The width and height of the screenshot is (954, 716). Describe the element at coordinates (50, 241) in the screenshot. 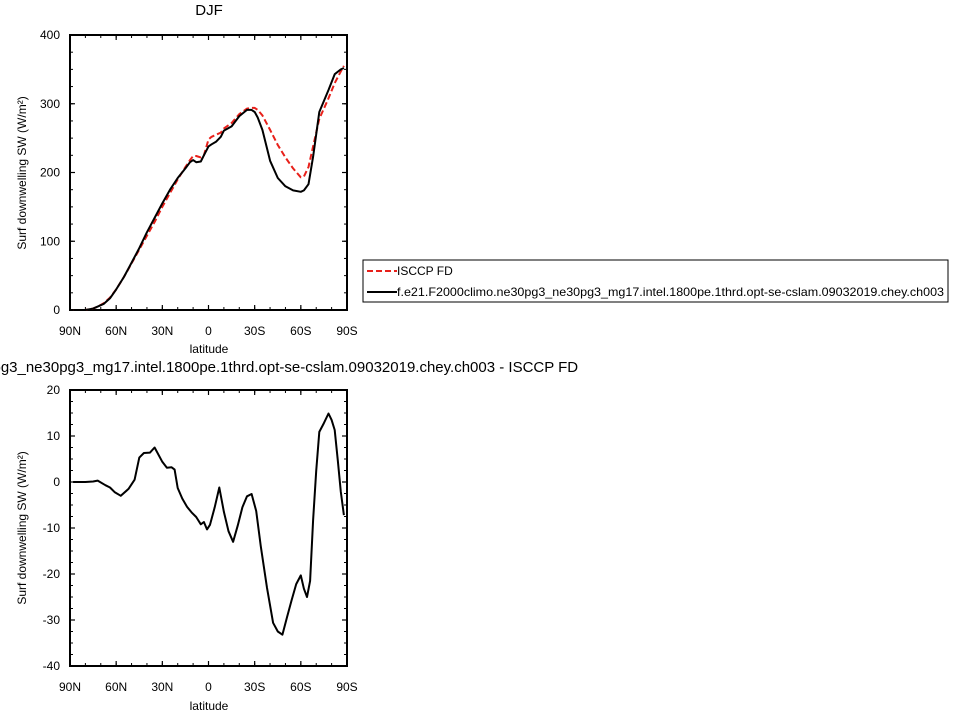

I see `y-tick-label: 100` at that location.